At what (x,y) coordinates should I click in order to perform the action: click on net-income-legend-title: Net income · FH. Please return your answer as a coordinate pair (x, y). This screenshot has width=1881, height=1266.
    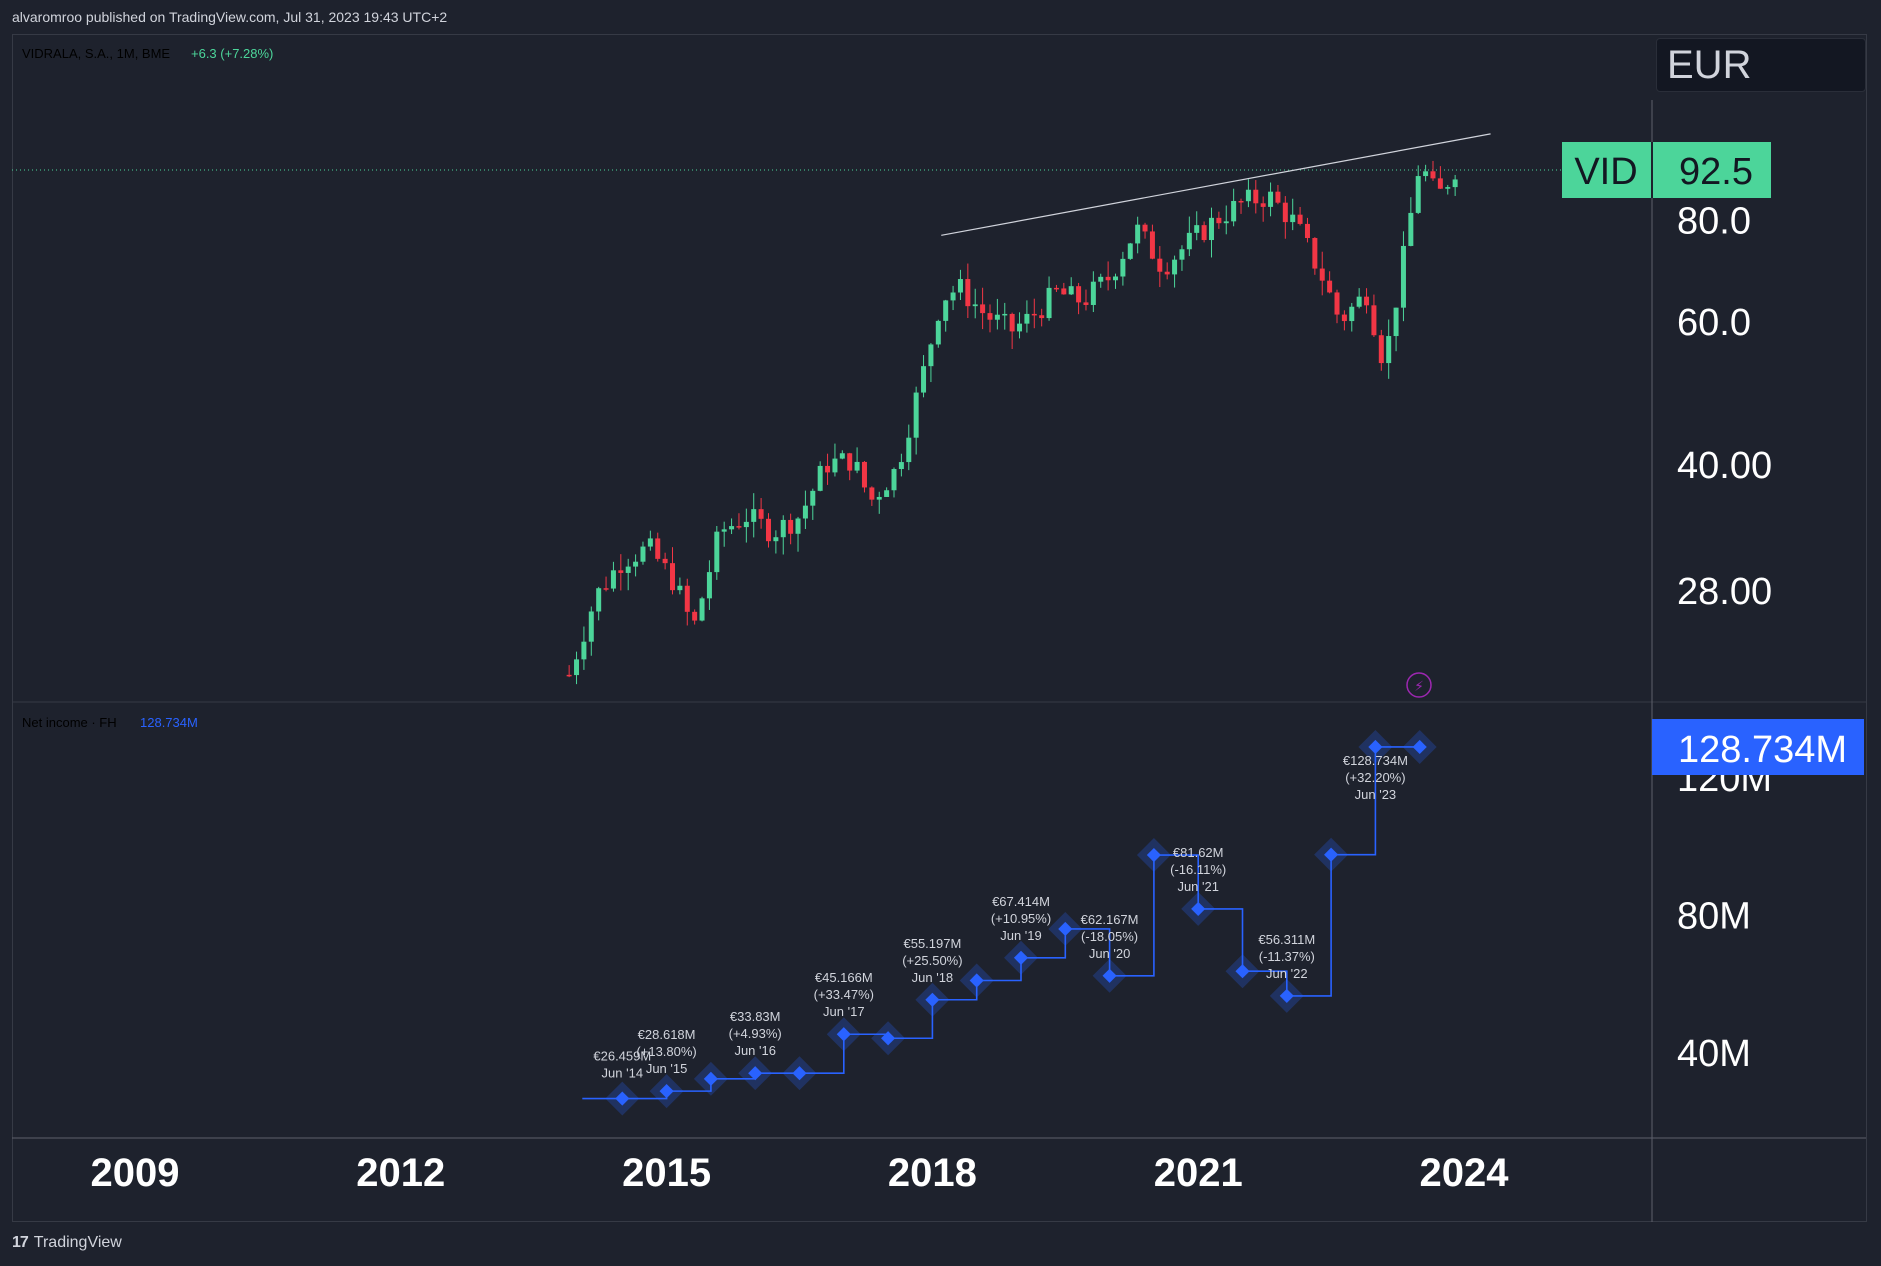
    Looking at the image, I should click on (69, 722).